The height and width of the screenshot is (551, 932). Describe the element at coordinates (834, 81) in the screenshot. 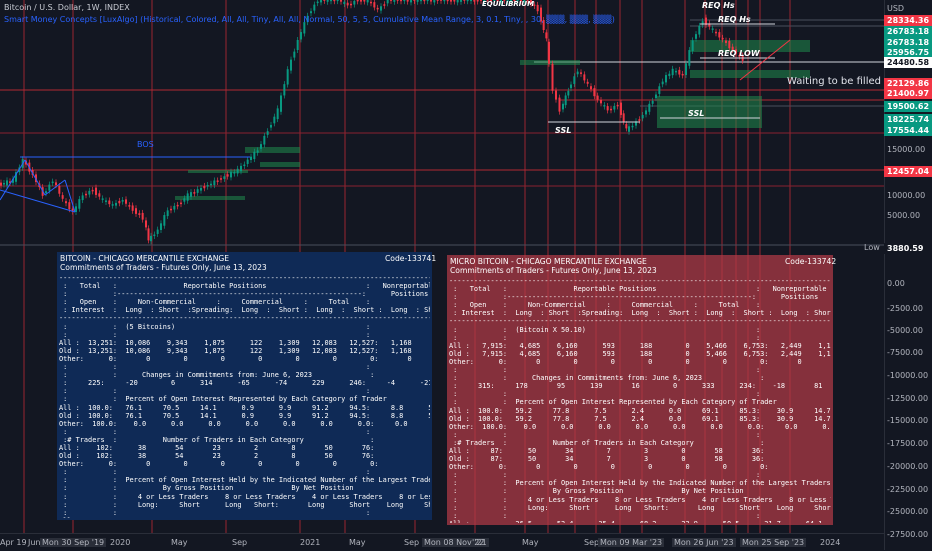

I see `waiting-to-be-filled-note: Waiting to be filled` at that location.